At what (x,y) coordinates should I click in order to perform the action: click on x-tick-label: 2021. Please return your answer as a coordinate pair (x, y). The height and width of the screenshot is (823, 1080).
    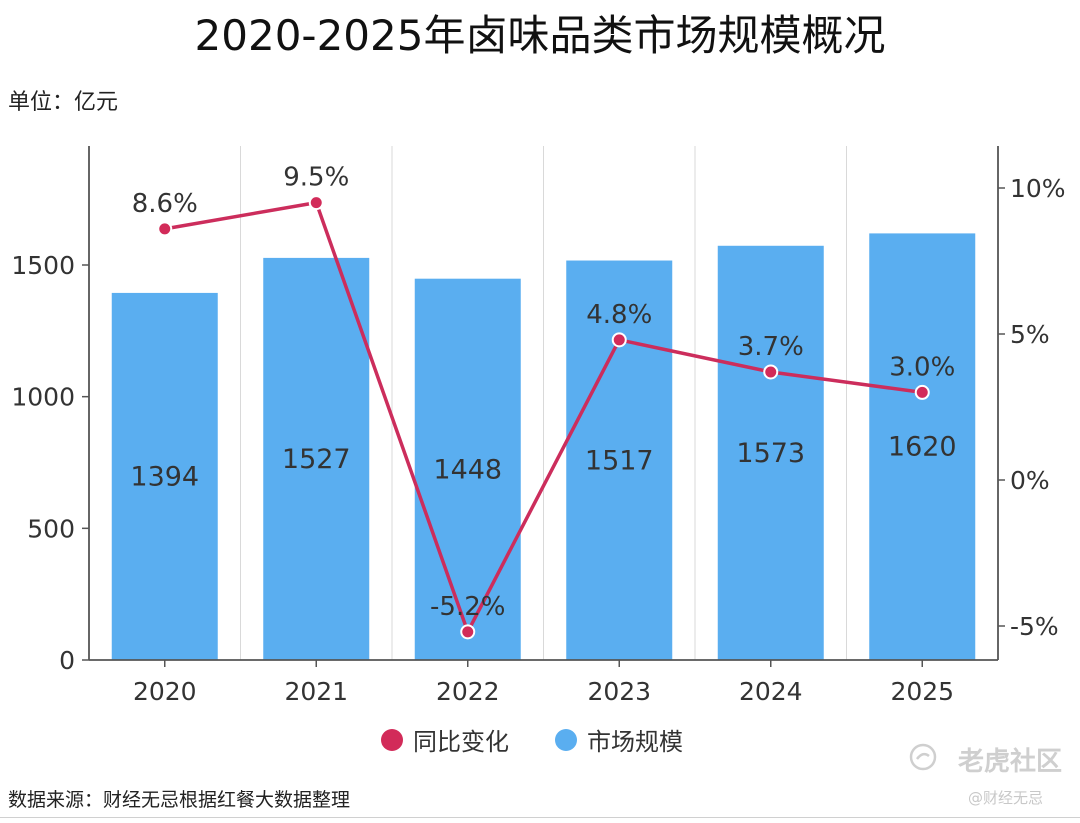
    Looking at the image, I should click on (316, 691).